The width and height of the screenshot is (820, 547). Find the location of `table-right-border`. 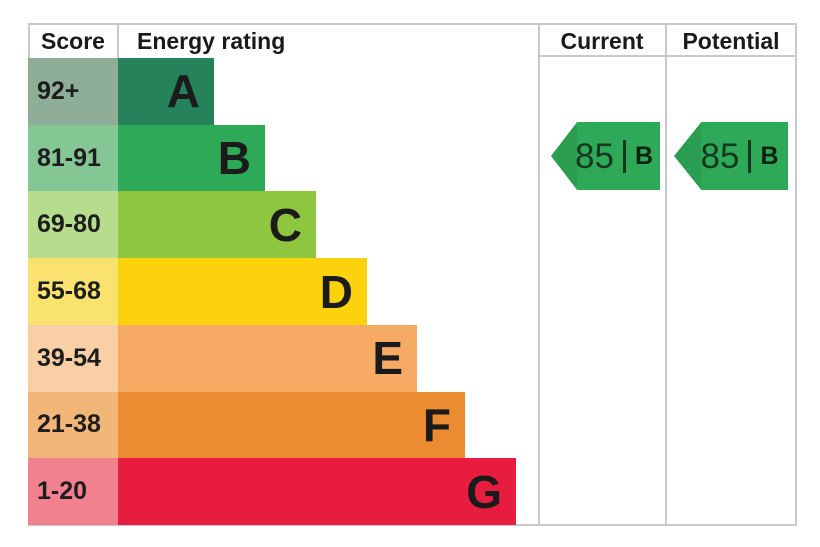

table-right-border is located at coordinates (796, 274).